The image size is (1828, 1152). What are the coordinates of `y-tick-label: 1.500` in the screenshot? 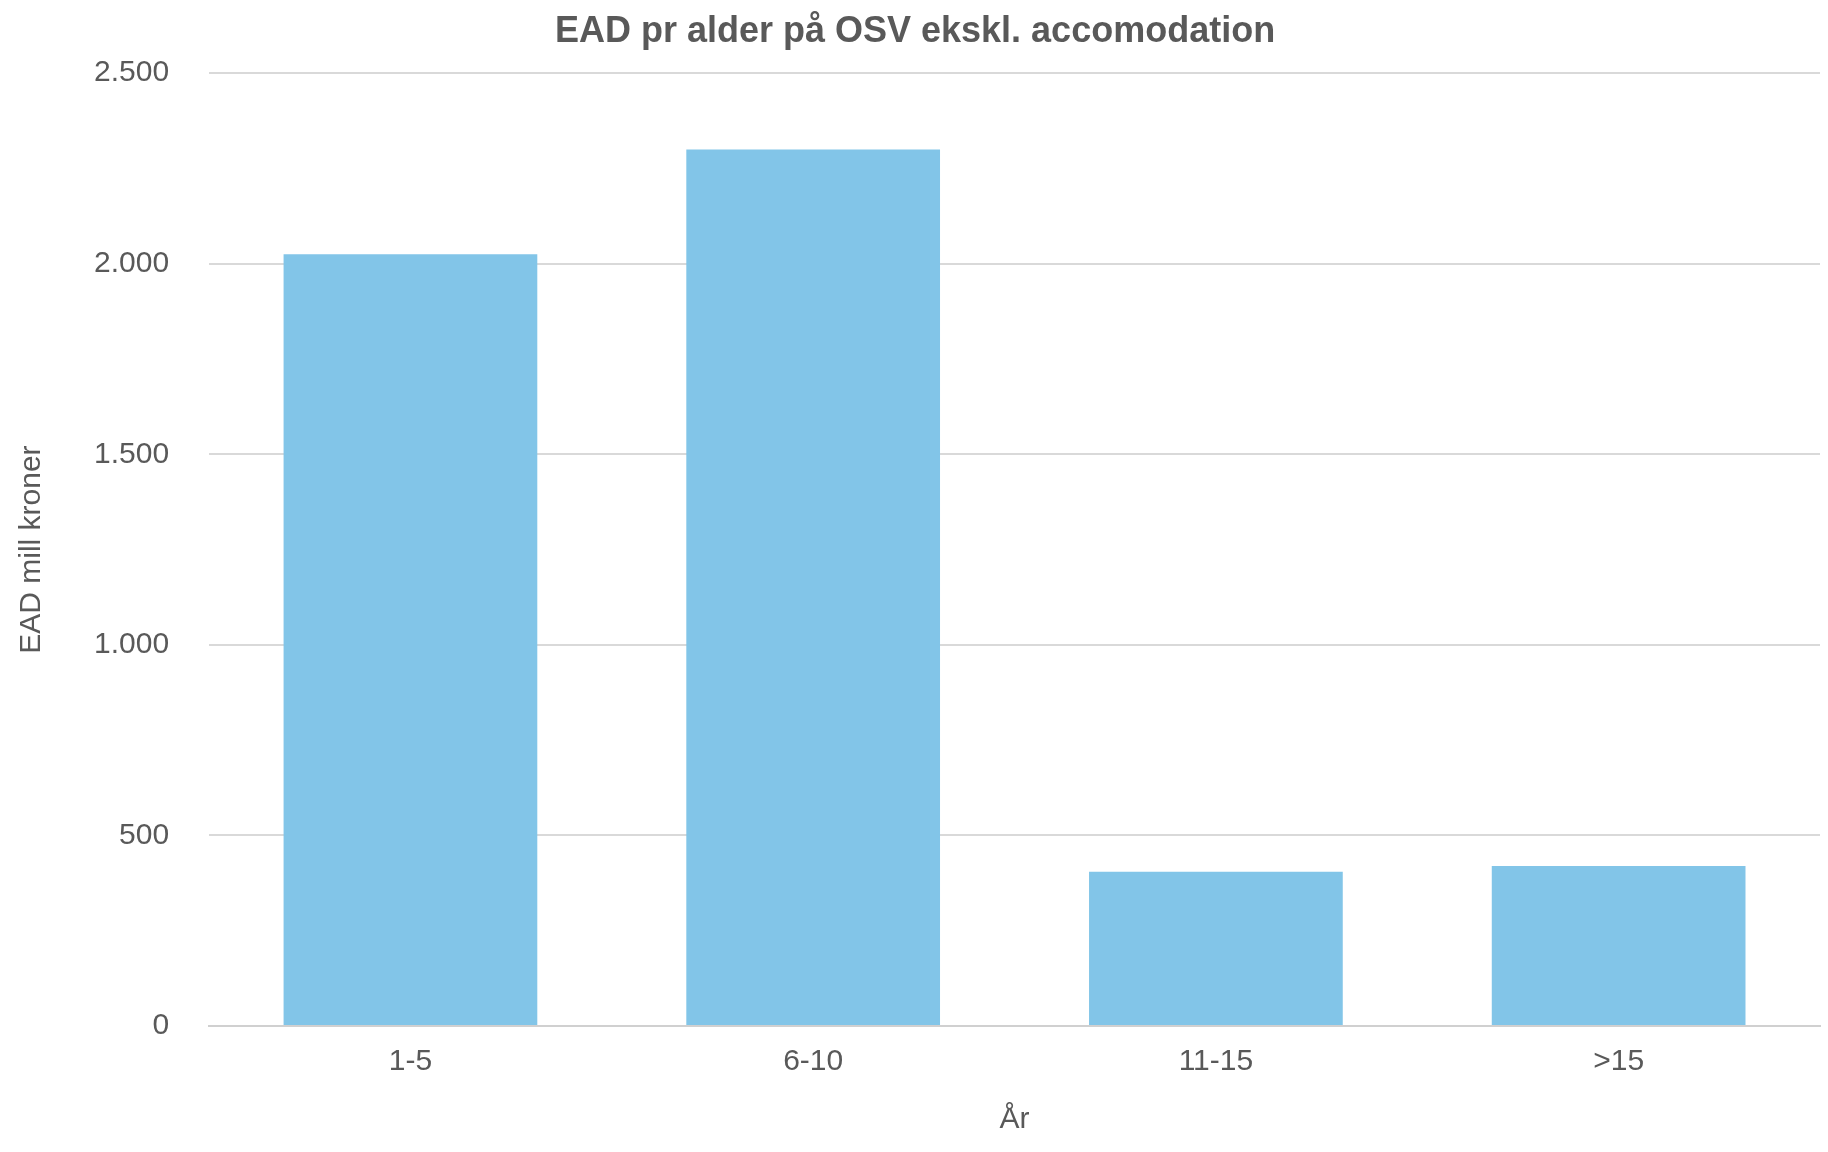 It's located at (132, 452).